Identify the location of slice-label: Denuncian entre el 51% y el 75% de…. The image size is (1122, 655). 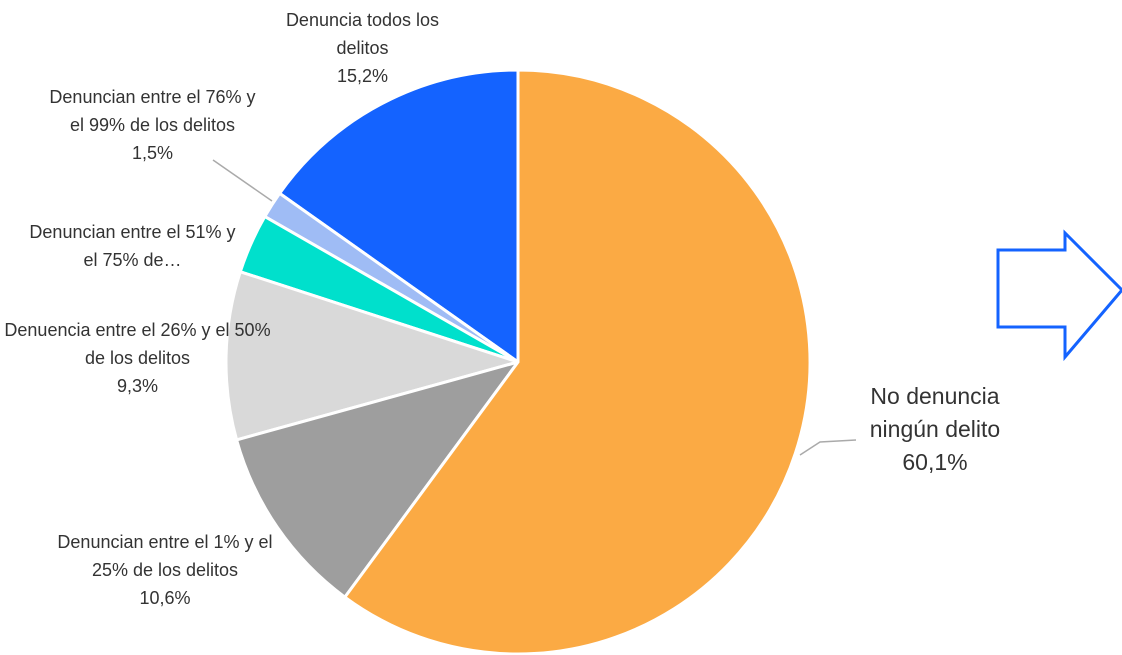
(132, 246).